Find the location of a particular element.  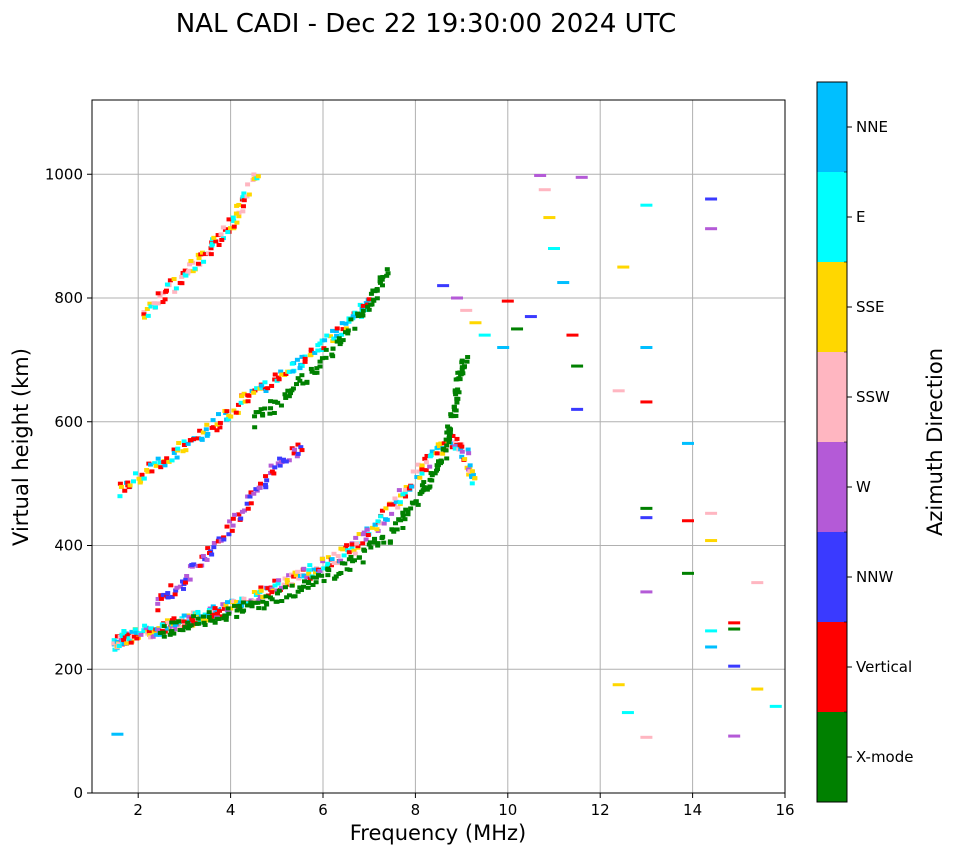

colorbar-label: E is located at coordinates (860, 217).